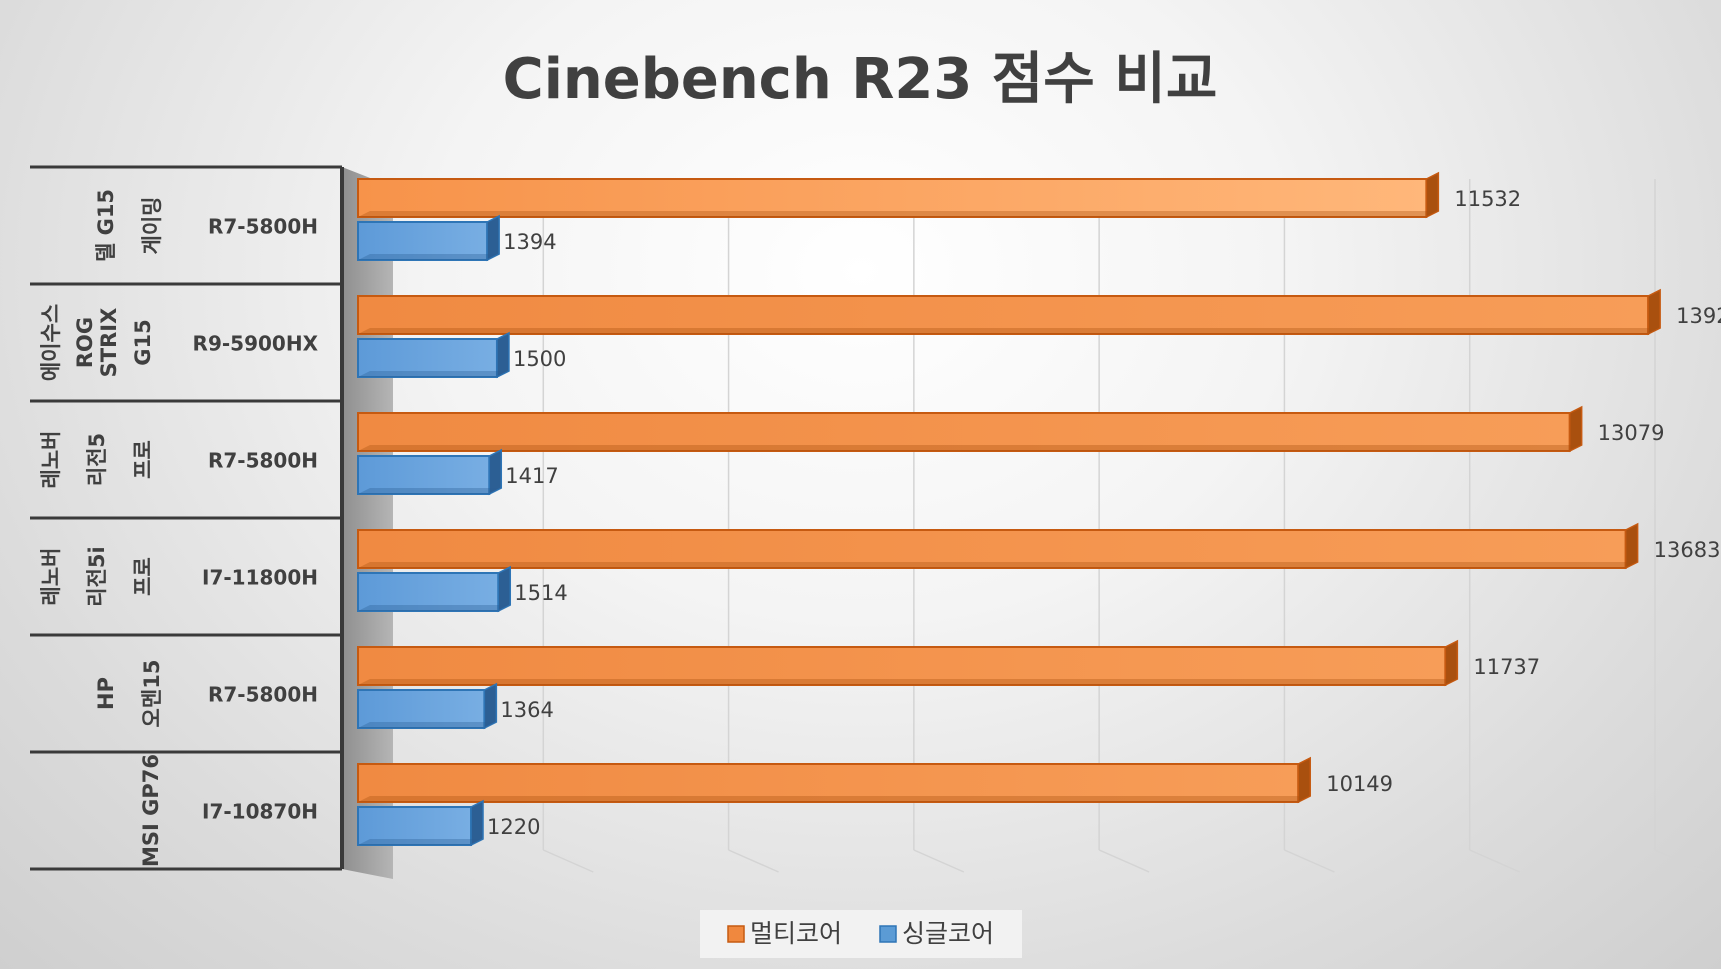 This screenshot has width=1721, height=969. I want to click on chart-title: Cinebench R23 점수 비교, so click(860, 79).